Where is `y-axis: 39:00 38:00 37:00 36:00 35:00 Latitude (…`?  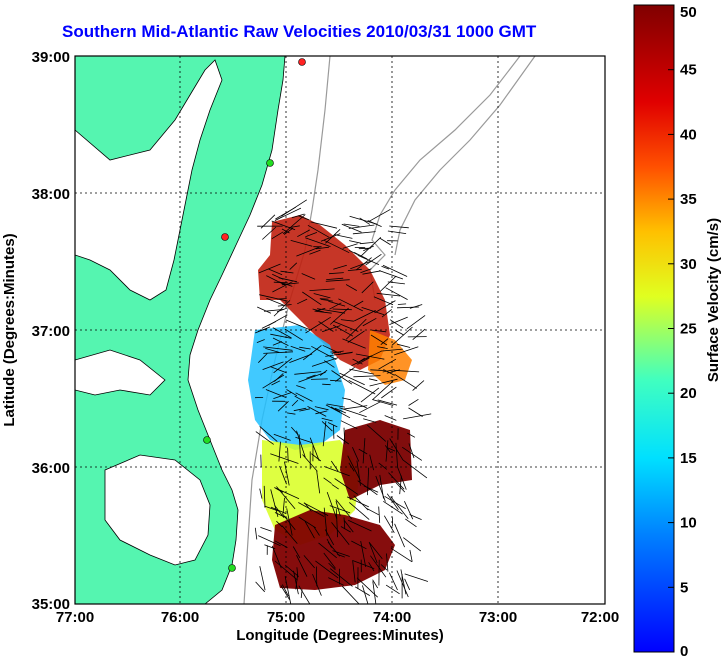
y-axis: 39:00 38:00 37:00 36:00 35:00 Latitude (… is located at coordinates (35, 331).